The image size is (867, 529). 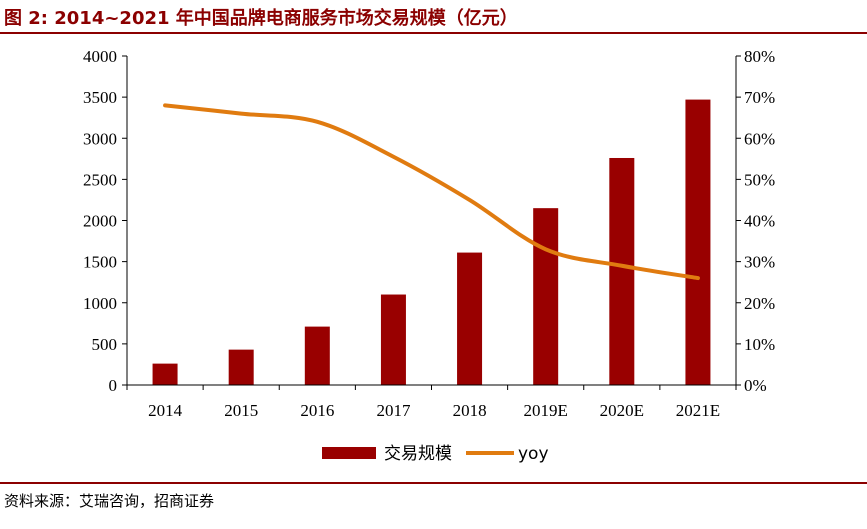 What do you see at coordinates (113, 385) in the screenshot?
I see `left-tick-label: 0` at bounding box center [113, 385].